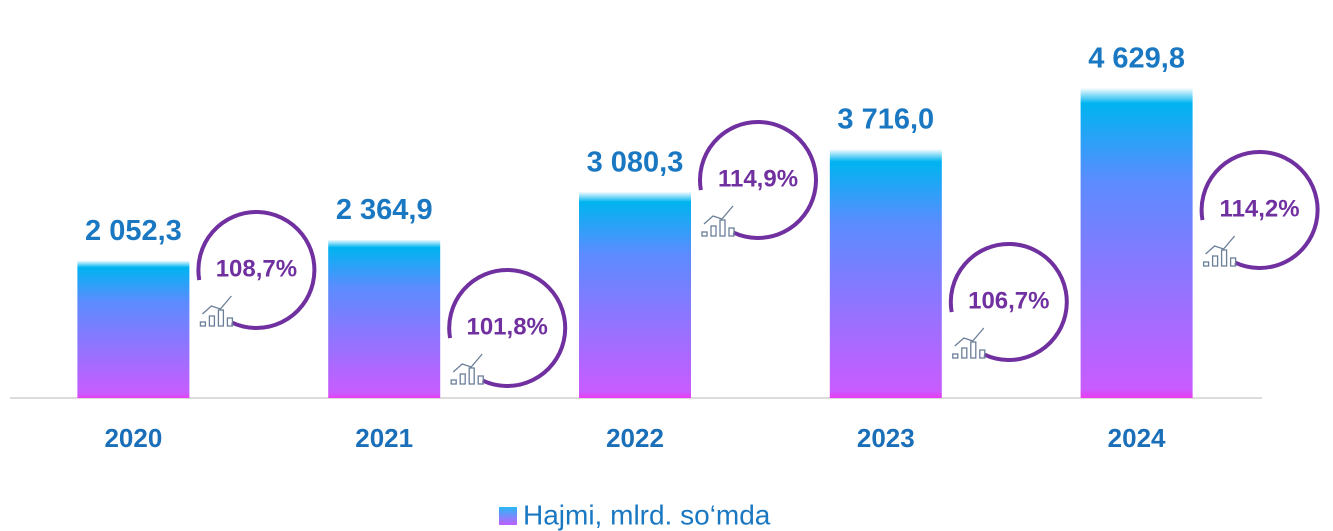 The height and width of the screenshot is (531, 1333). I want to click on legend-label: Hajmi, mlrd. so‘mda, so click(647, 514).